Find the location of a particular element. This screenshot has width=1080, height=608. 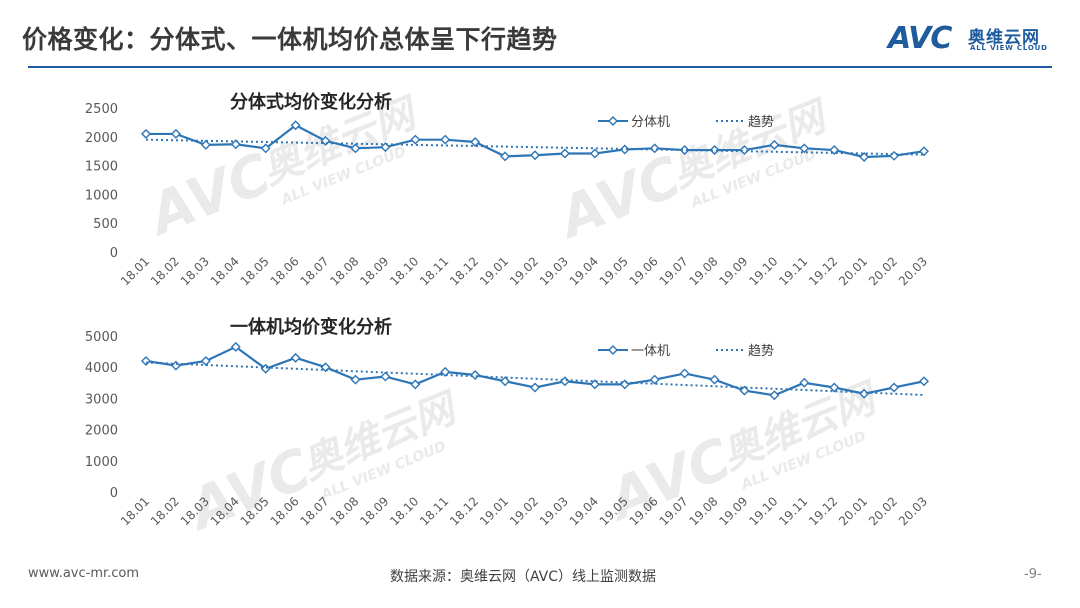

x-tick-label: 19.02 is located at coordinates (524, 271).